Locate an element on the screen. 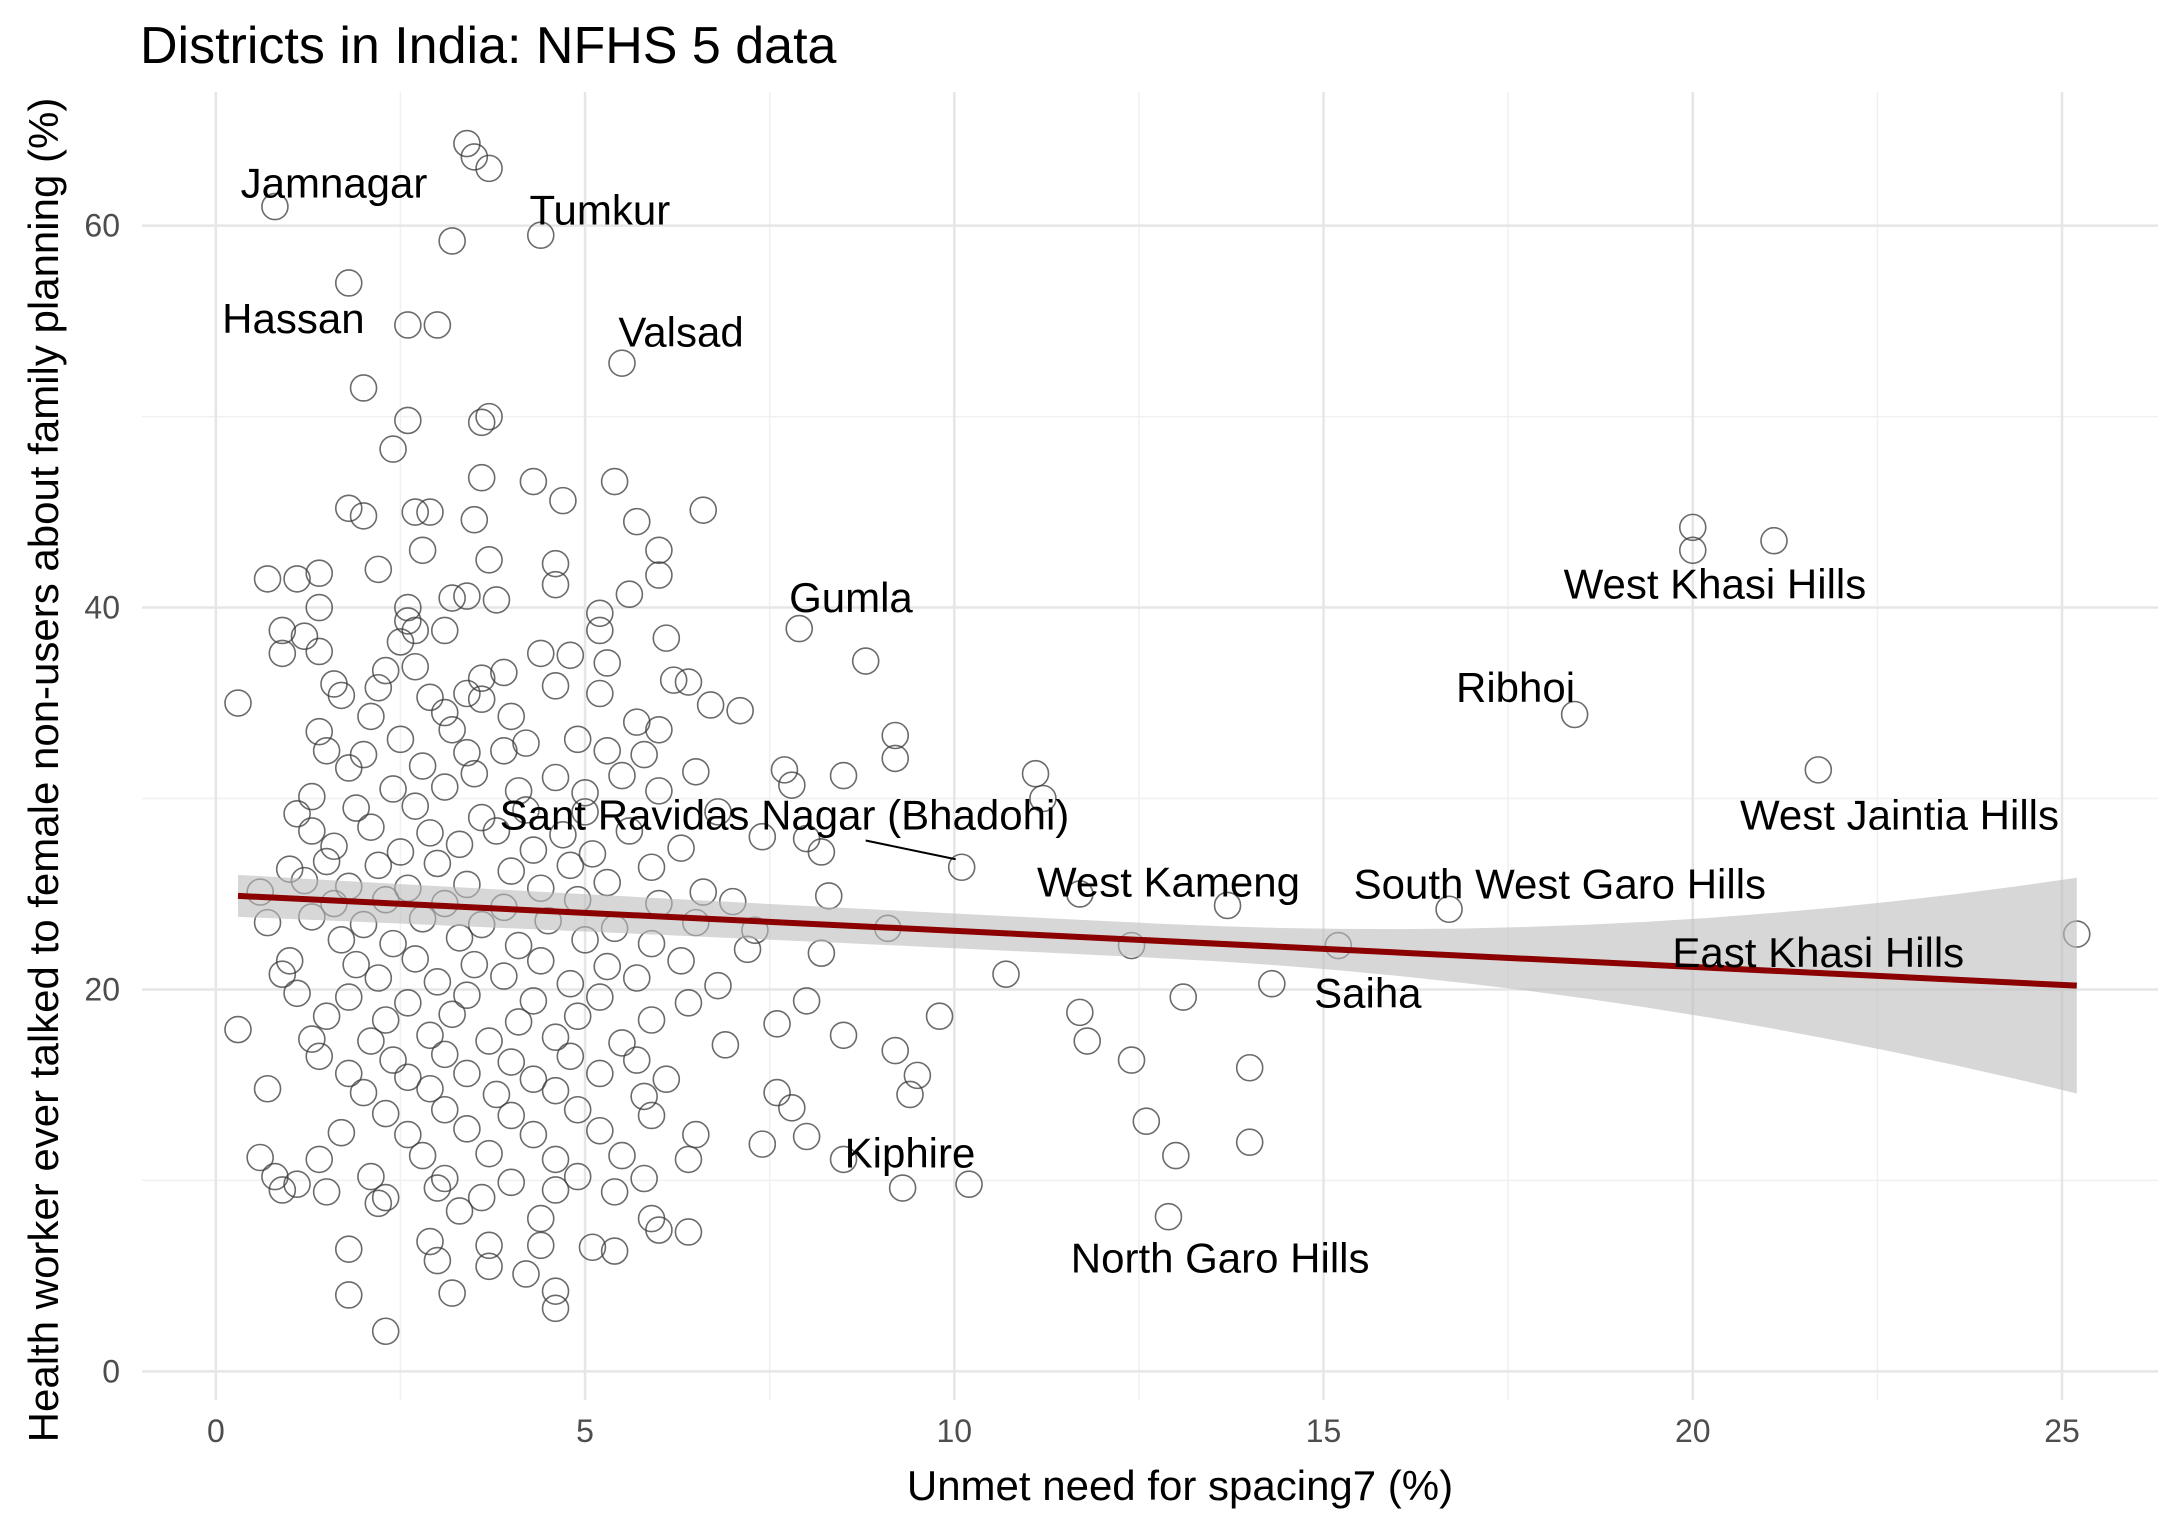 Image resolution: width=2165 pixels, height=1520 pixels. district-label: Jamnagar is located at coordinates (334, 183).